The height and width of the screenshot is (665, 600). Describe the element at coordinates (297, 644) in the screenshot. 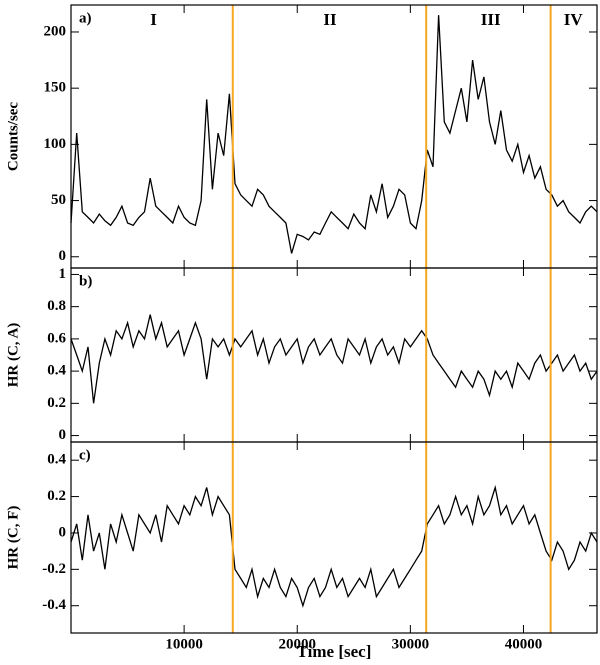

I see `x-tick-label: 20000` at that location.